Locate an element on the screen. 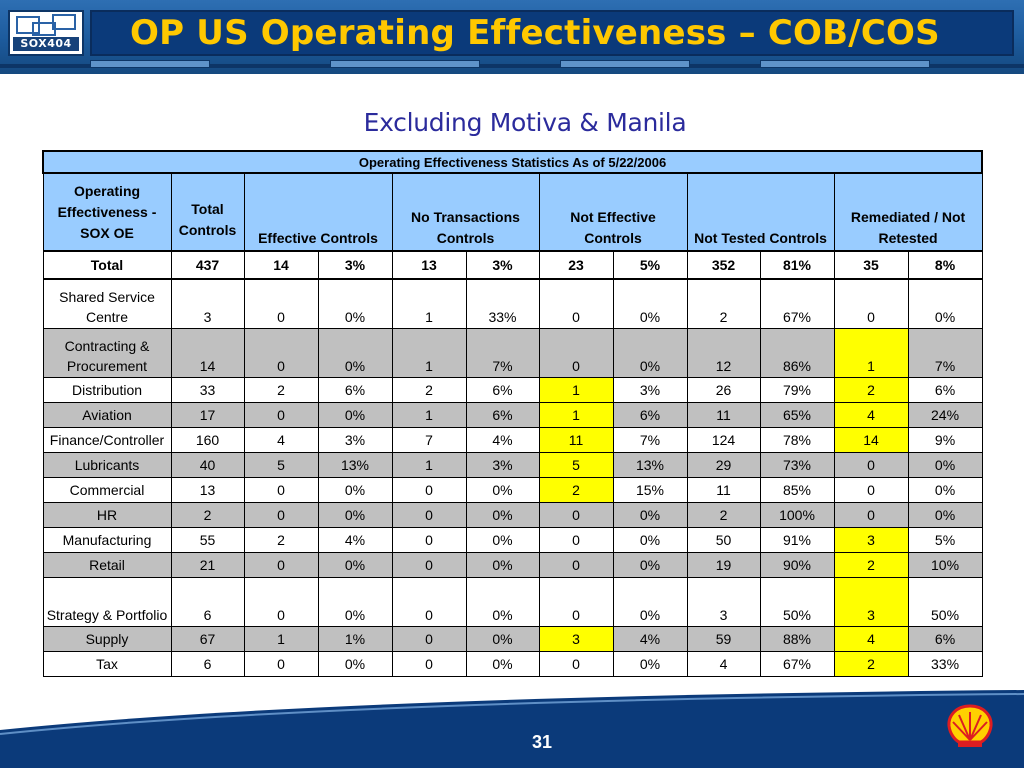 This screenshot has width=1024, height=768. table-row: Distribution 33 2 6% 2 6% 1 3% 26 79% 2 6% is located at coordinates (512, 389).